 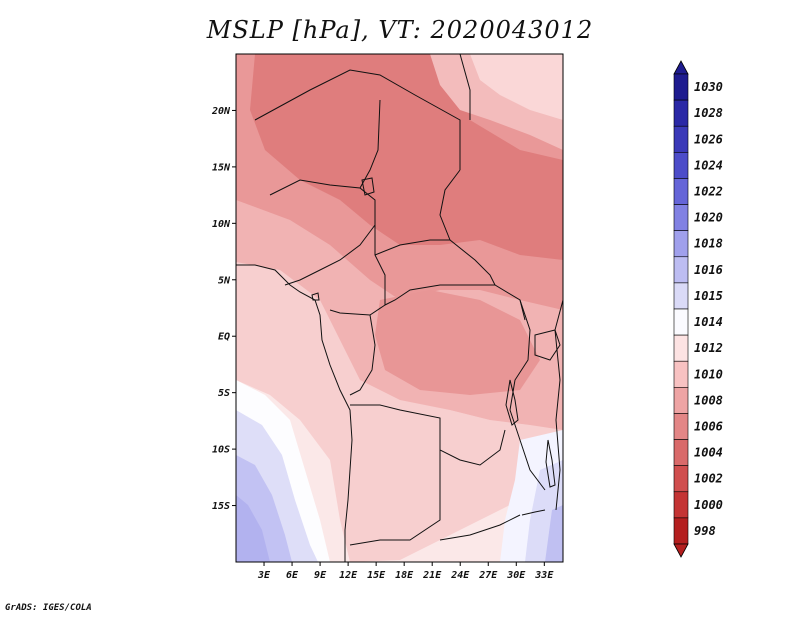 What do you see at coordinates (362, 355) in the screenshot?
I see `border-drc-west` at bounding box center [362, 355].